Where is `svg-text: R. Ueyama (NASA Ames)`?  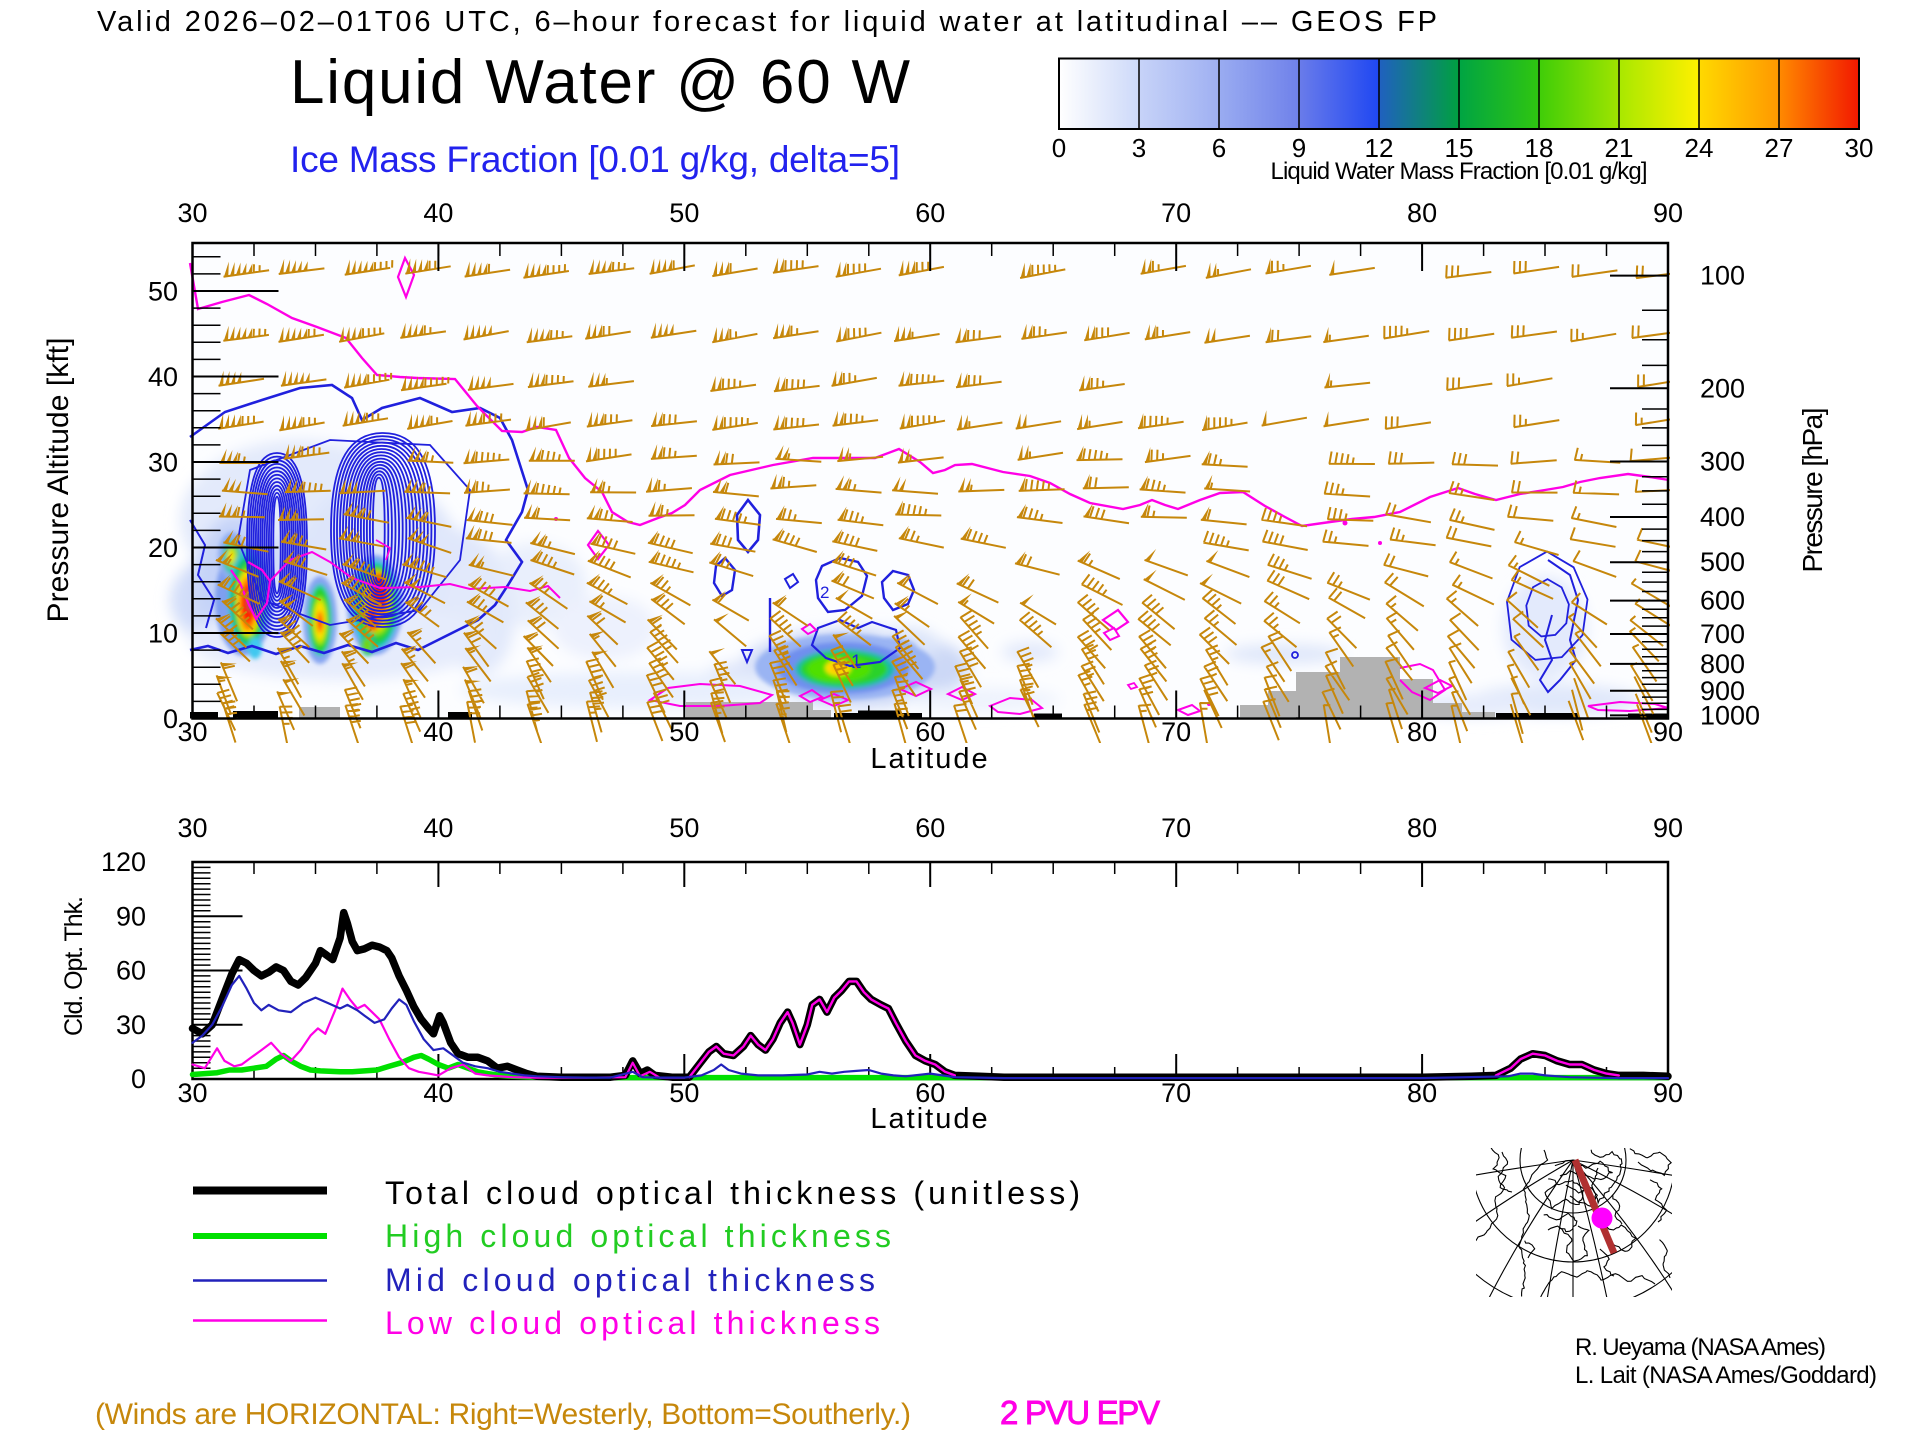 svg-text: R. Ueyama (NASA Ames) is located at coordinates (1700, 1347).